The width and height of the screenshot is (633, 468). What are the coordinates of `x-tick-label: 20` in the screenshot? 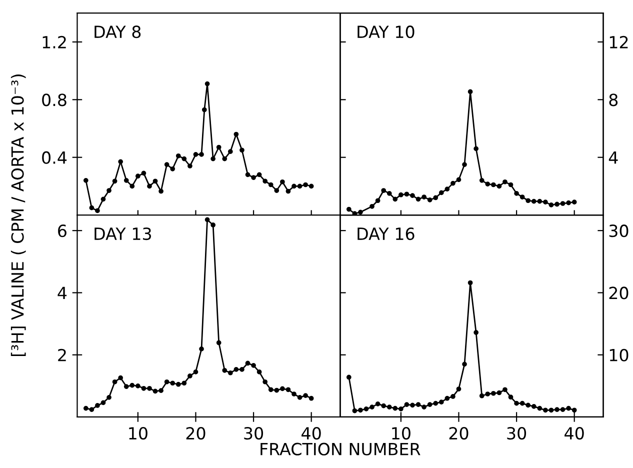 It's located at (196, 433).